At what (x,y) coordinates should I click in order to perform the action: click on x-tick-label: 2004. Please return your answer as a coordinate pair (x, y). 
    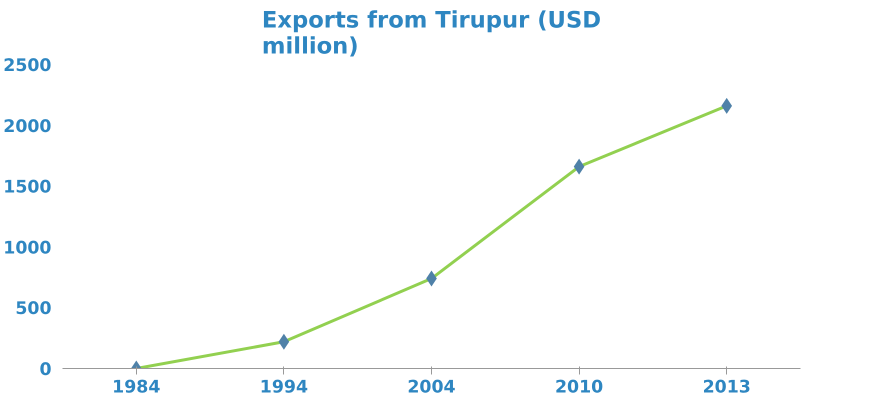
    Looking at the image, I should click on (431, 388).